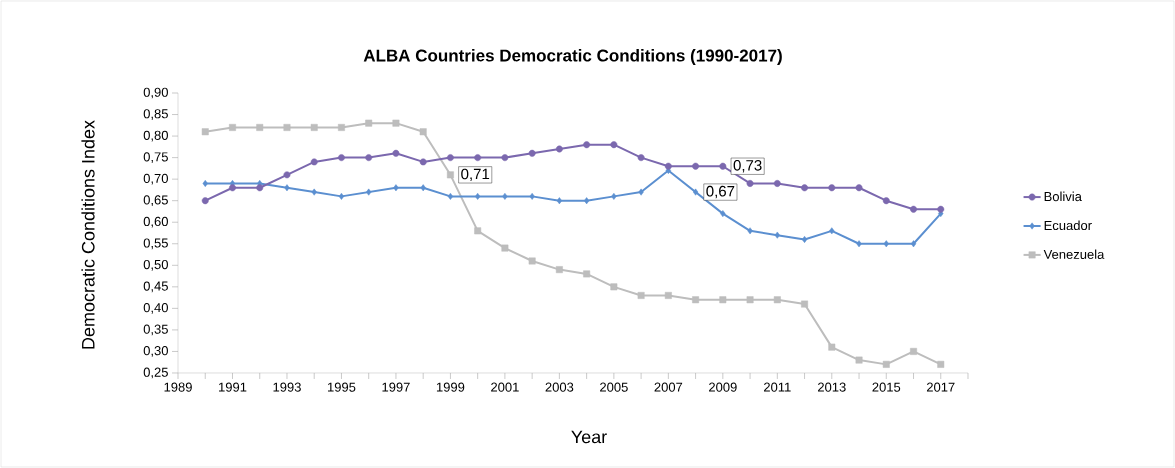 This screenshot has width=1175, height=468. What do you see at coordinates (396, 387) in the screenshot?
I see `x-tick-label: 1997` at bounding box center [396, 387].